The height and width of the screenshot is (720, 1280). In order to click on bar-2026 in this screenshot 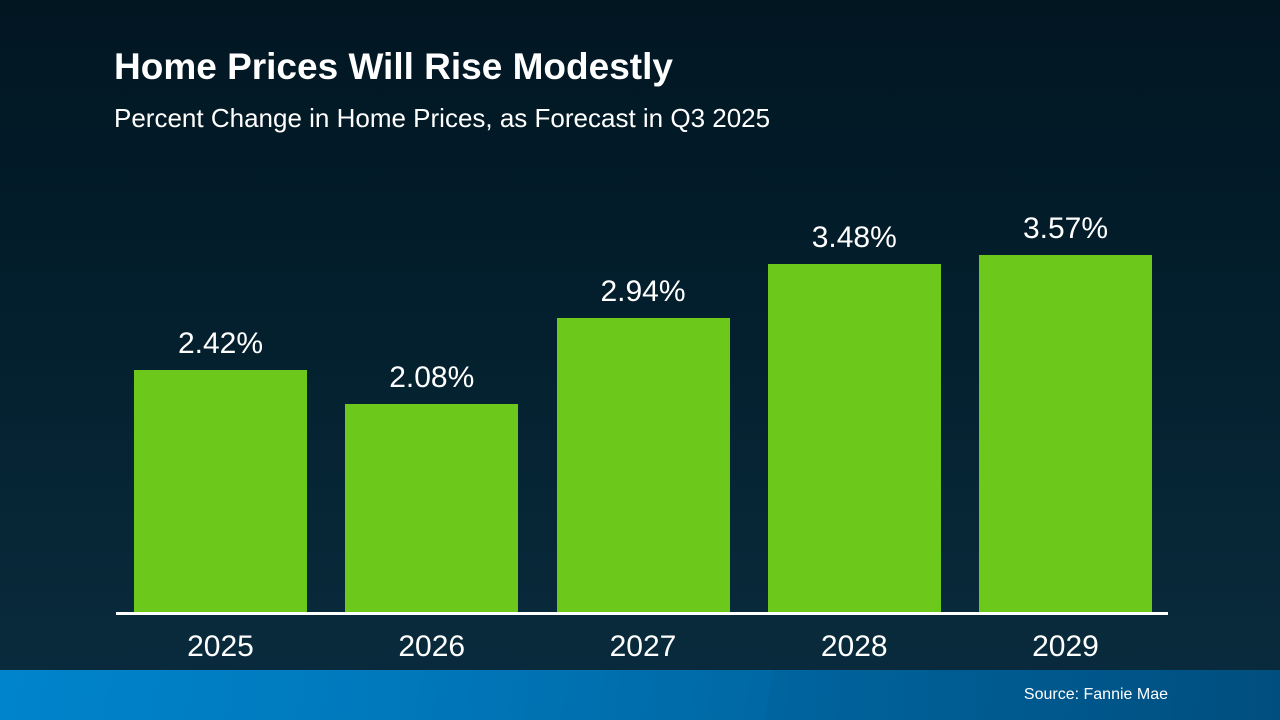, I will do `click(432, 508)`.